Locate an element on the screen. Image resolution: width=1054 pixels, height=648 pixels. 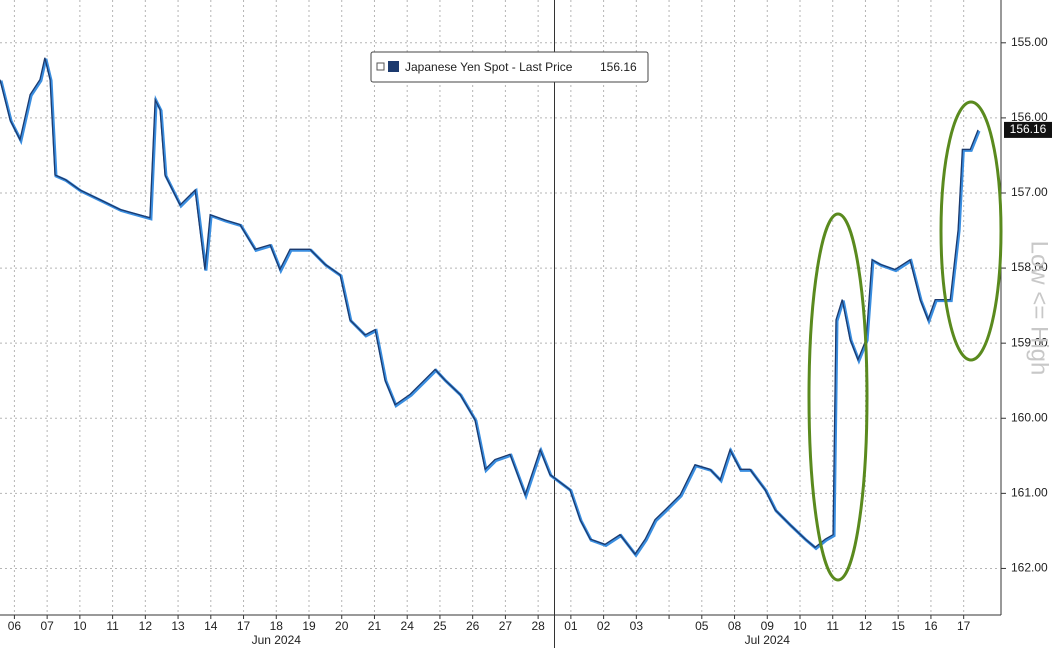
last-price-tag is located at coordinates (1028, 129).